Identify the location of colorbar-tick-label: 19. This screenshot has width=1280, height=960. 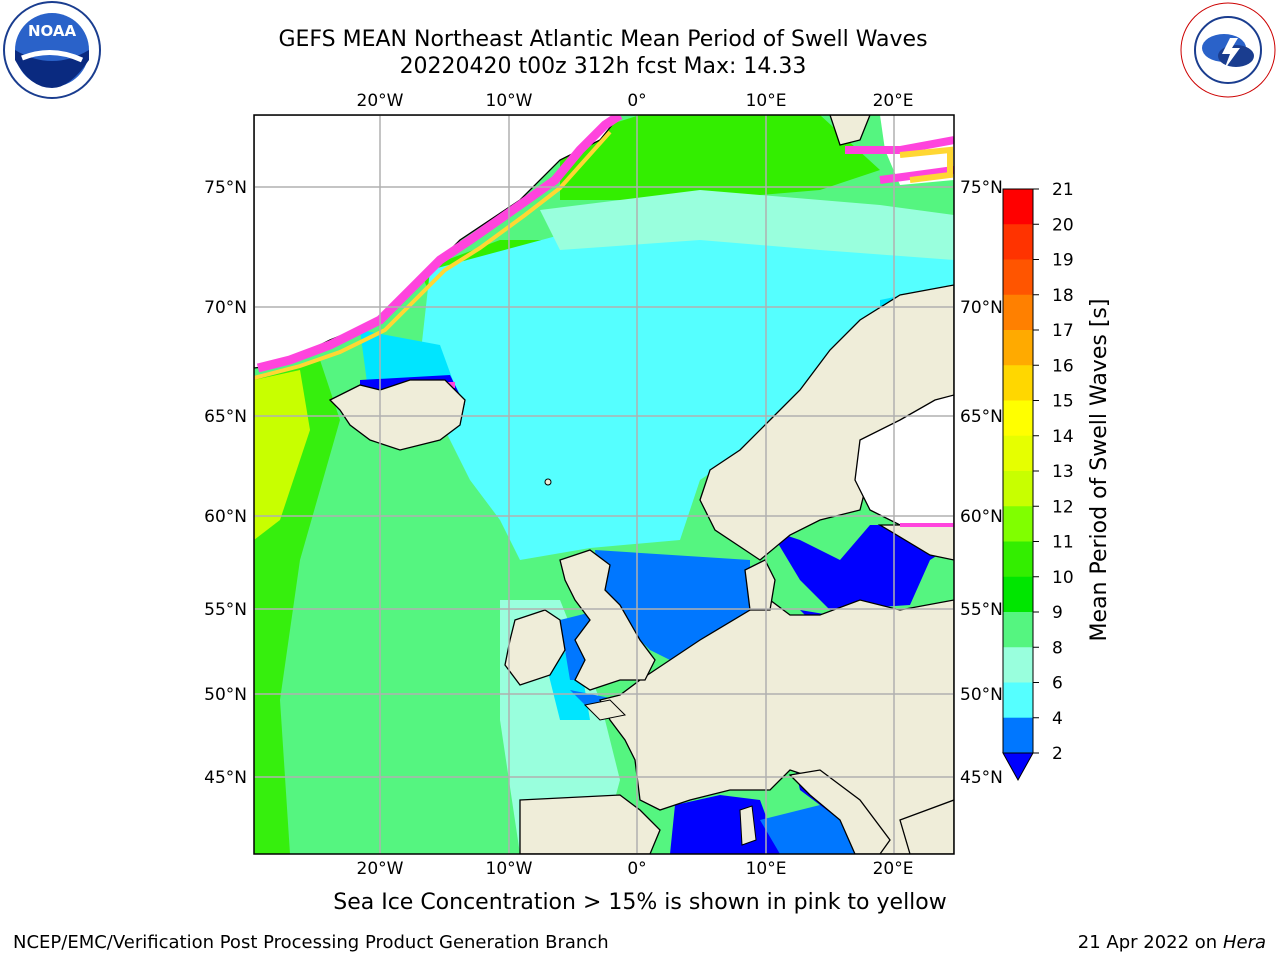
(1063, 261).